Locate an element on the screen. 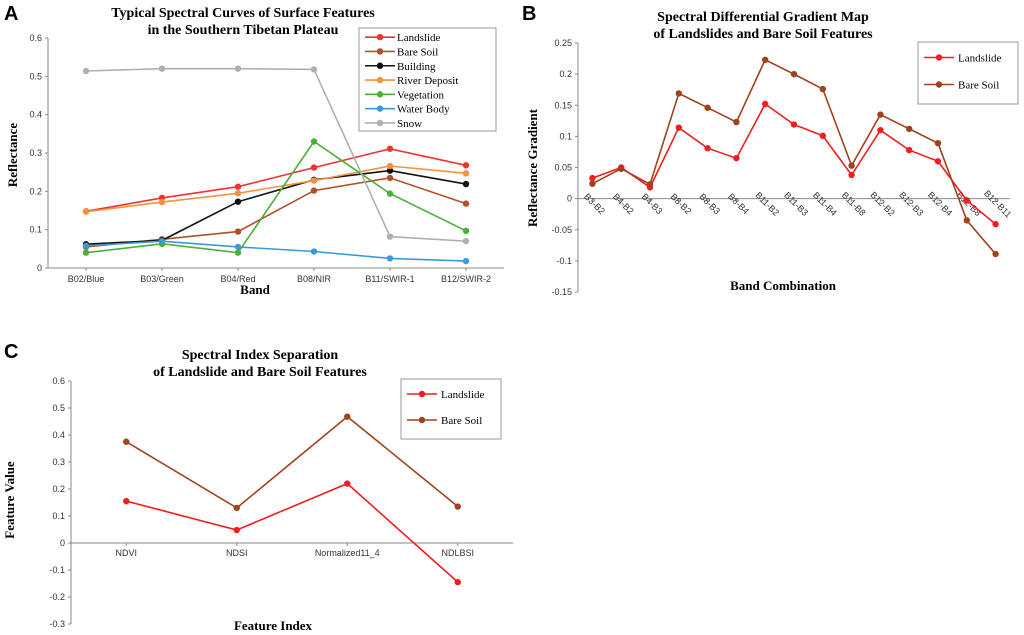 The image size is (1024, 635). y-tick-label: -0.3 is located at coordinates (57, 624).